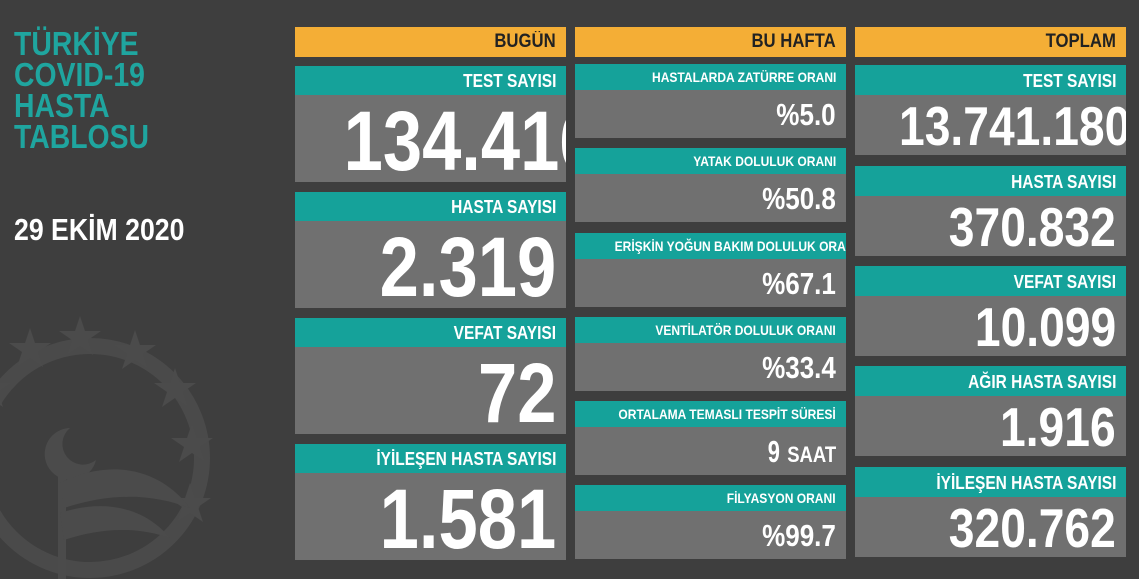 The image size is (1139, 579). I want to click on week-pneumonia-card: HASTALARDA ZATÜRRE ORANI %5.0, so click(710, 101).